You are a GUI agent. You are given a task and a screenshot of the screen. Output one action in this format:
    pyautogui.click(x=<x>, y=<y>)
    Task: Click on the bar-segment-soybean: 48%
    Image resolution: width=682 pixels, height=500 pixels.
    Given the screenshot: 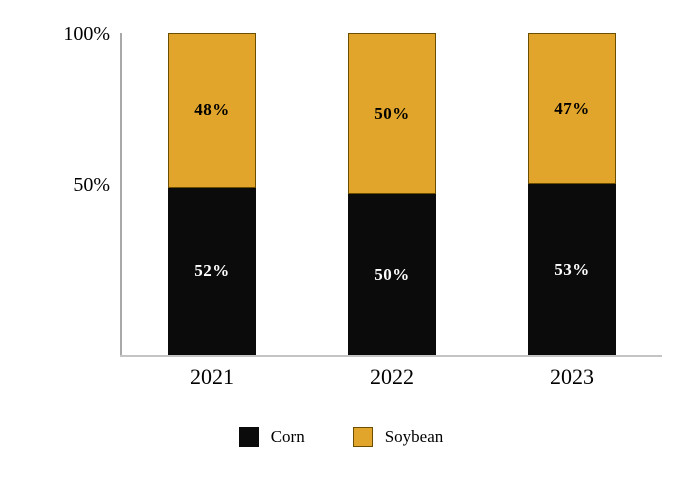 What is the action you would take?
    pyautogui.click(x=212, y=110)
    